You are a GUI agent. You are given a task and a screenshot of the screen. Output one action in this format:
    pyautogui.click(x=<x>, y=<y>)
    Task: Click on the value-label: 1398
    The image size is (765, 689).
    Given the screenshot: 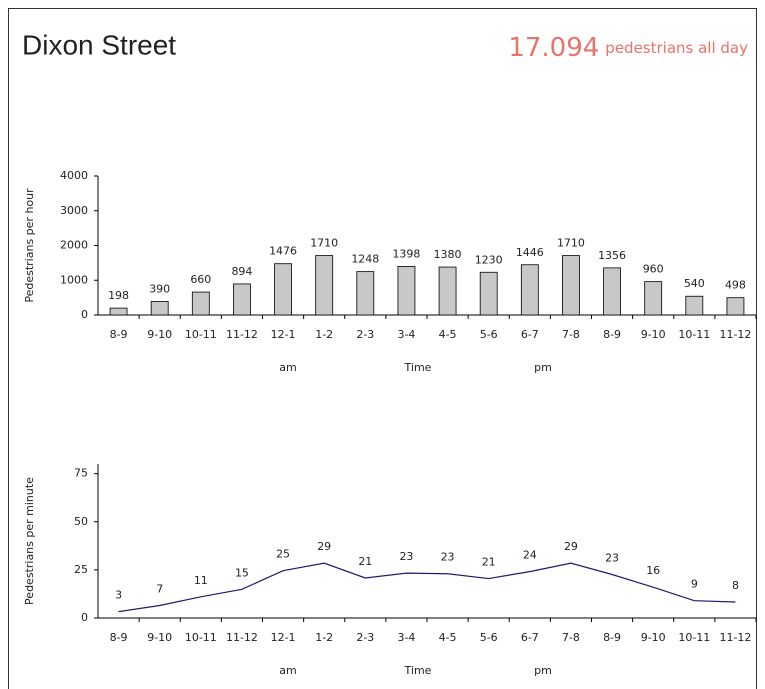 What is the action you would take?
    pyautogui.click(x=406, y=253)
    